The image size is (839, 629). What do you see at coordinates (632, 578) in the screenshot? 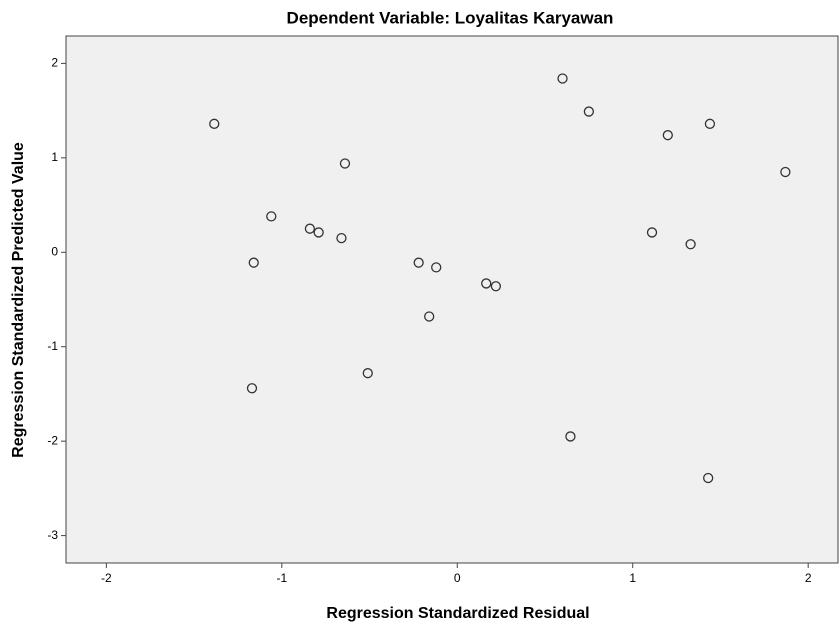
I see `x-tick-label: 1` at bounding box center [632, 578].